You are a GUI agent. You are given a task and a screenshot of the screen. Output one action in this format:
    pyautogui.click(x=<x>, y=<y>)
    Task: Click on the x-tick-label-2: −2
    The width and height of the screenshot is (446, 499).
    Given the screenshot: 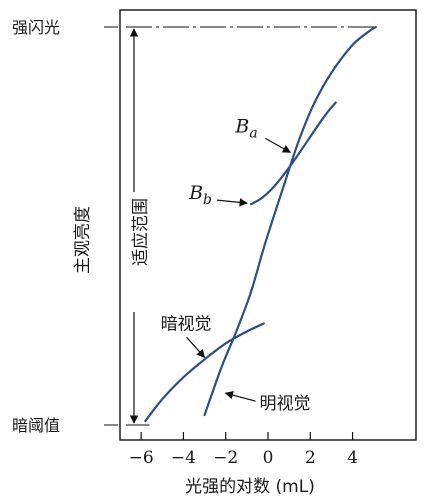 What is the action you would take?
    pyautogui.click(x=225, y=458)
    